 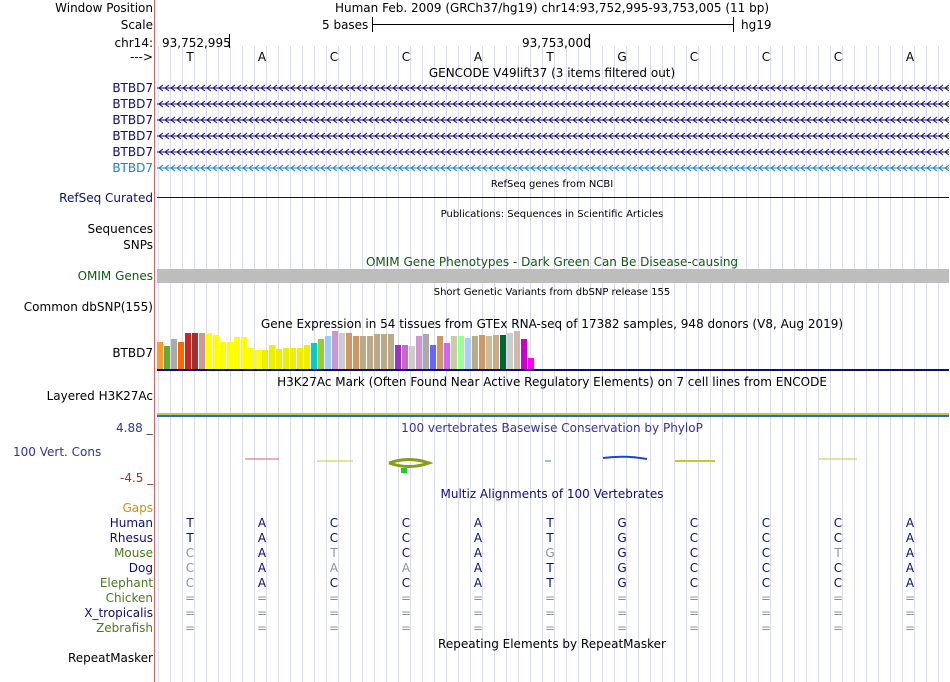 I want to click on gaps-label: Gaps, so click(x=137, y=508).